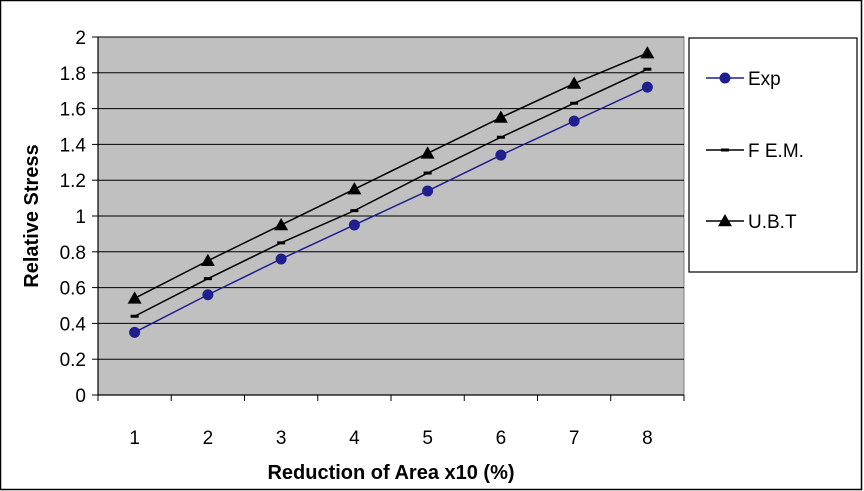  I want to click on y-tick-label: 0, so click(80, 396).